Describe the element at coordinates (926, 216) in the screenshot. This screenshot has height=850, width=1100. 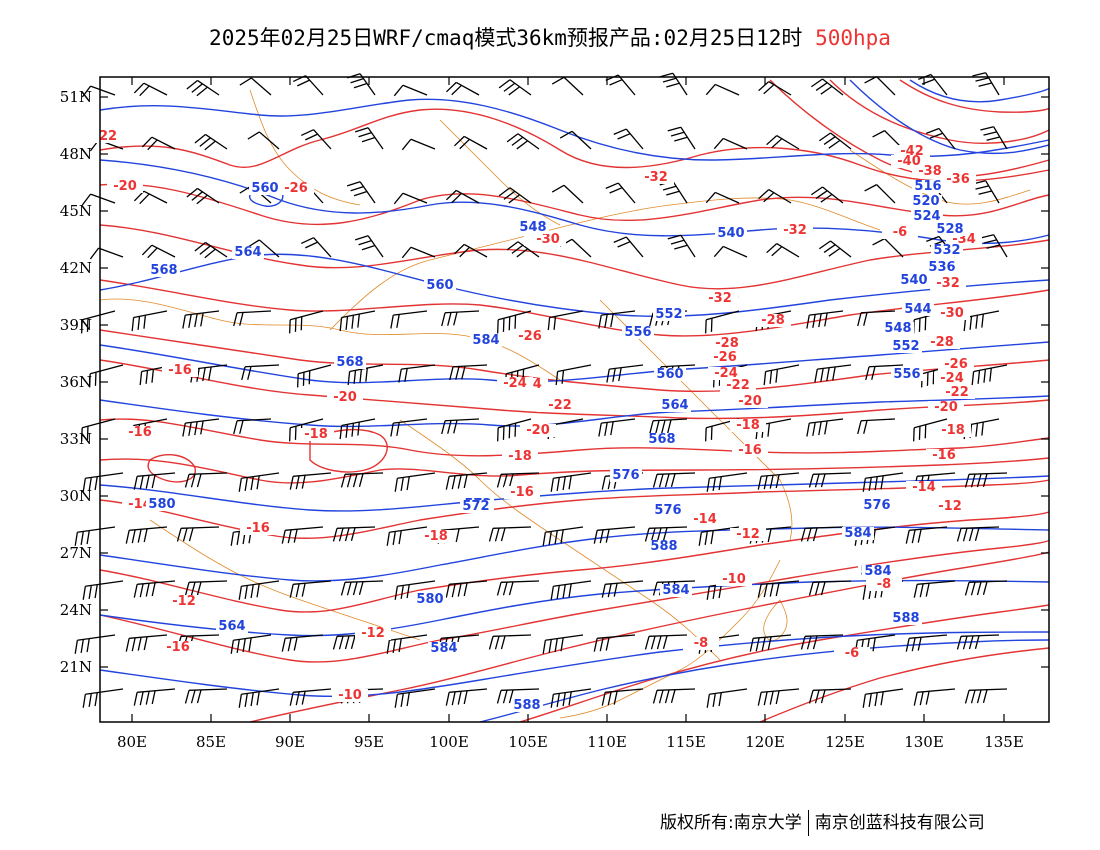
I see `height-label: 524` at that location.